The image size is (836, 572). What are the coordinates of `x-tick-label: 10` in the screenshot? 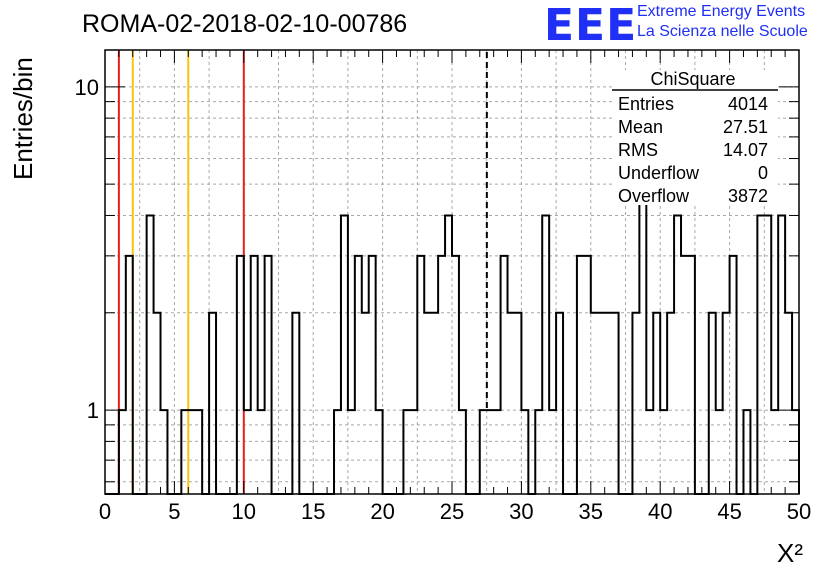 It's located at (244, 511).